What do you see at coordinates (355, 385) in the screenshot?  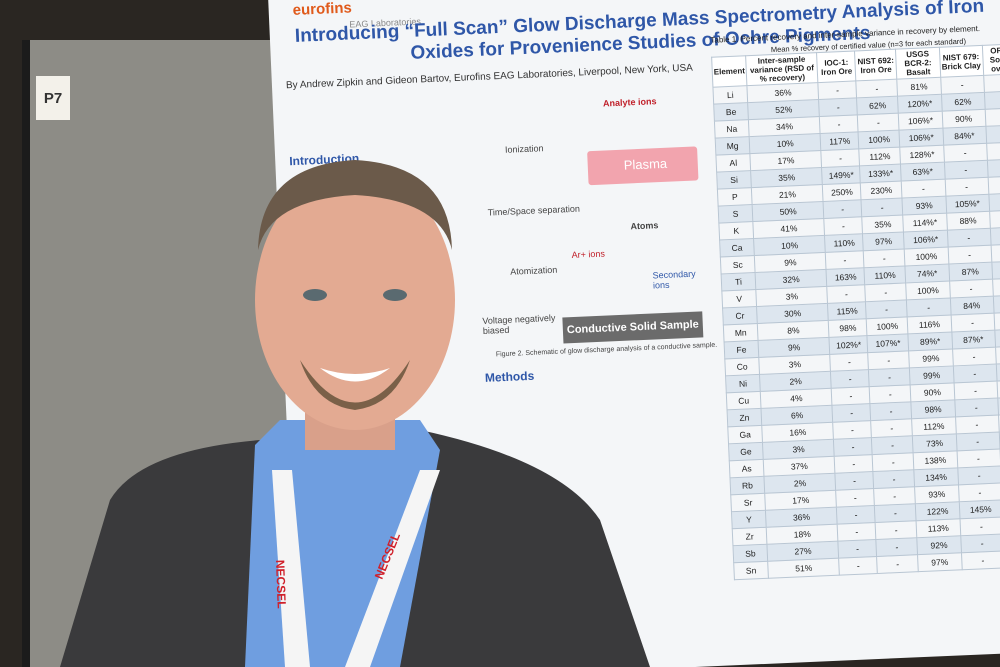 I see `beard` at bounding box center [355, 385].